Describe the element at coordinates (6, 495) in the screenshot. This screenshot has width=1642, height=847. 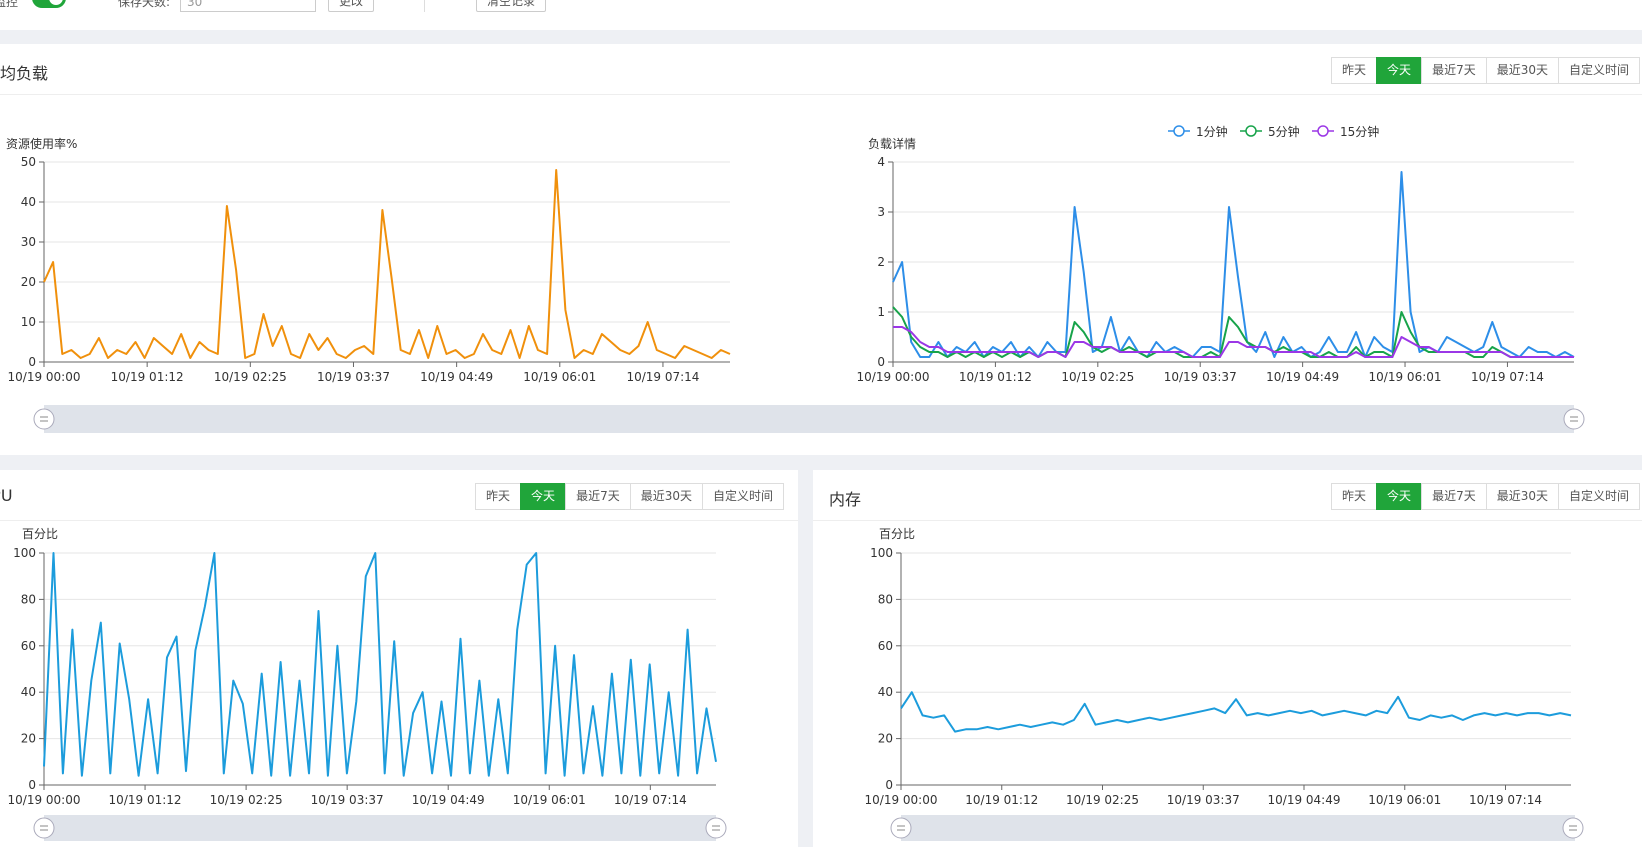
I see `cpu-panel-title: CPU` at that location.